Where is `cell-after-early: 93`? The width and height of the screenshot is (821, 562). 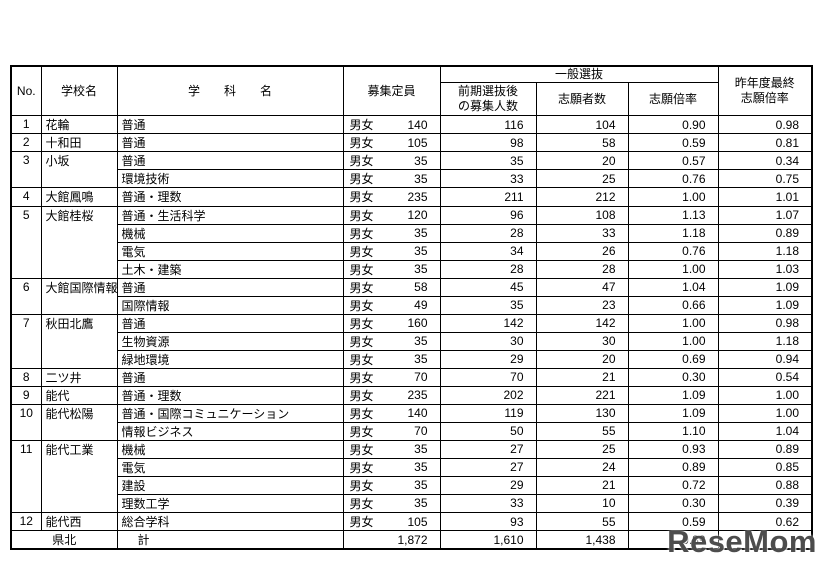
cell-after-early: 93 is located at coordinates (488, 521).